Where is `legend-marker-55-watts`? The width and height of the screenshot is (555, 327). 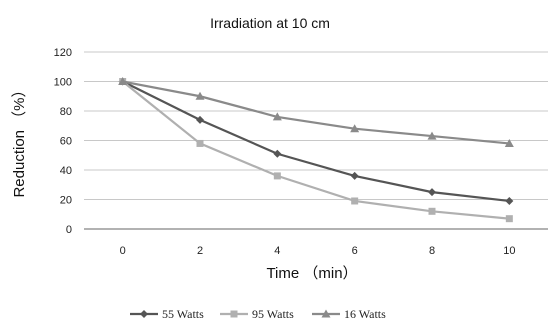
legend-marker-55-watts is located at coordinates (144, 314).